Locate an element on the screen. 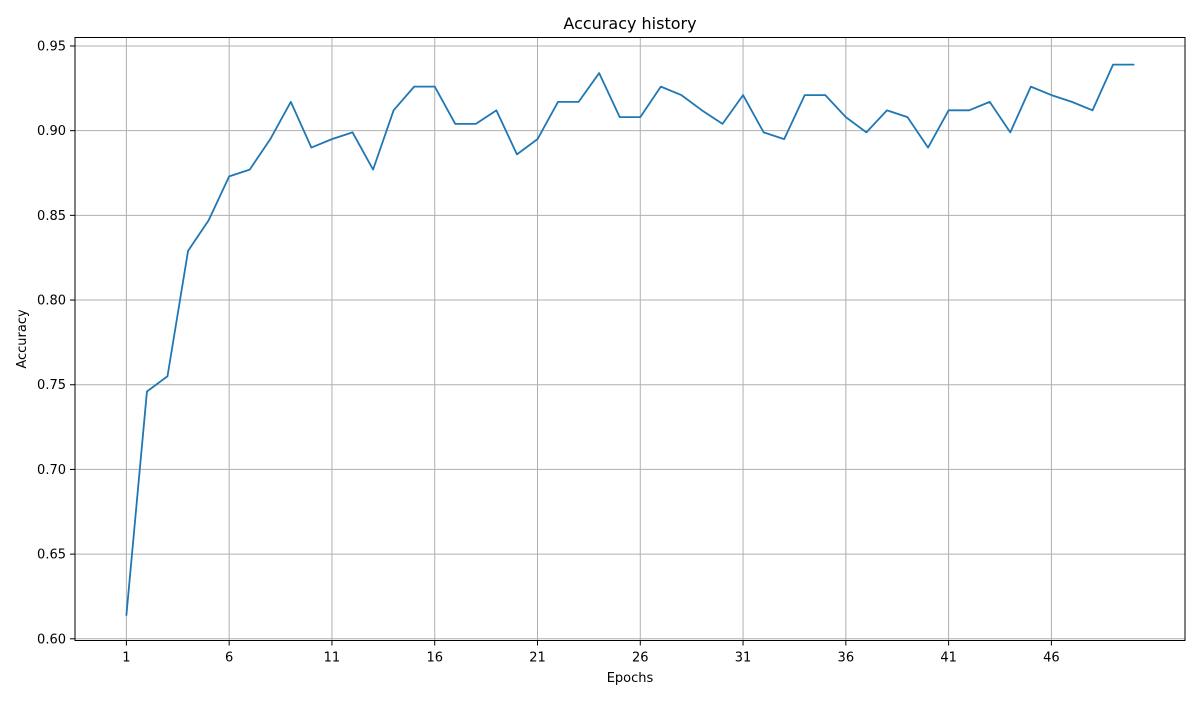 This screenshot has height=704, width=1200. x-axis-label: Epochs is located at coordinates (630, 678).